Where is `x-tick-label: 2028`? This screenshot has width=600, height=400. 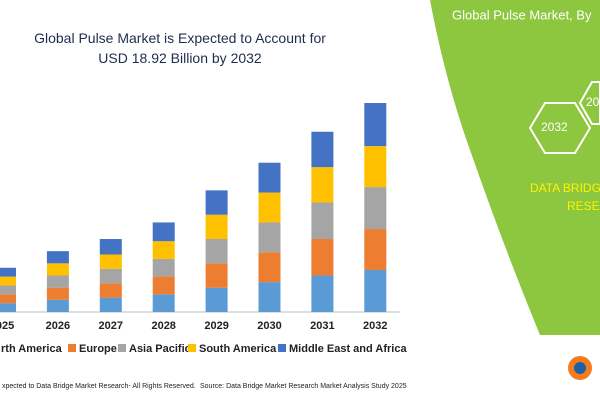 x-tick-label: 2028 is located at coordinates (163, 326).